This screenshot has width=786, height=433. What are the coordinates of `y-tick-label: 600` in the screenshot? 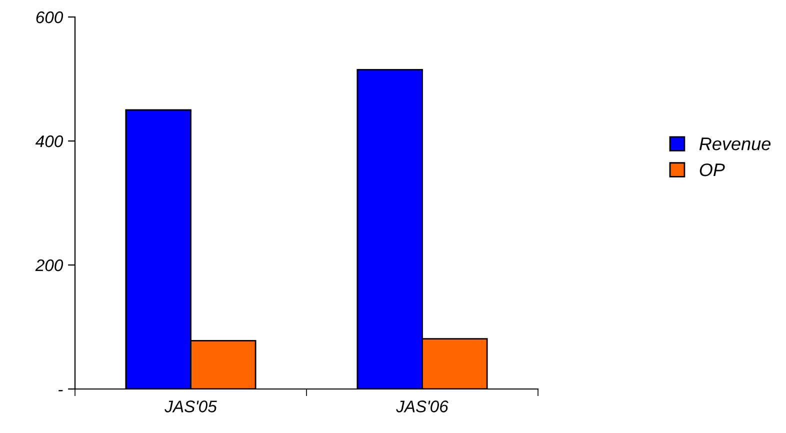 It's located at (50, 17).